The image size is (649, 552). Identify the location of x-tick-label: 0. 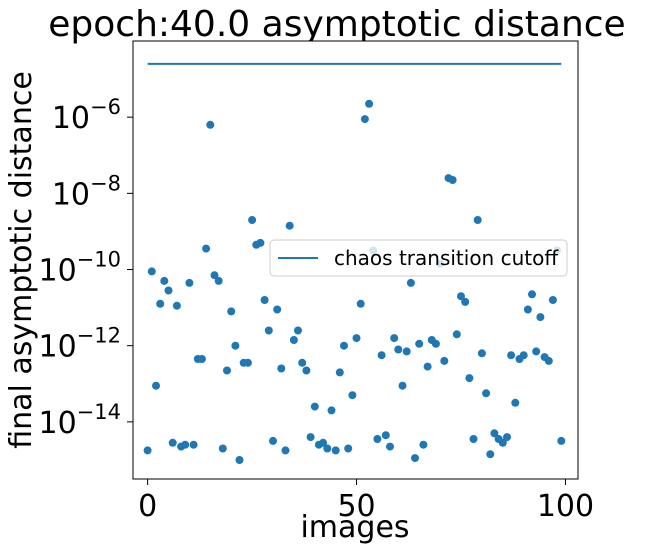
(147, 506).